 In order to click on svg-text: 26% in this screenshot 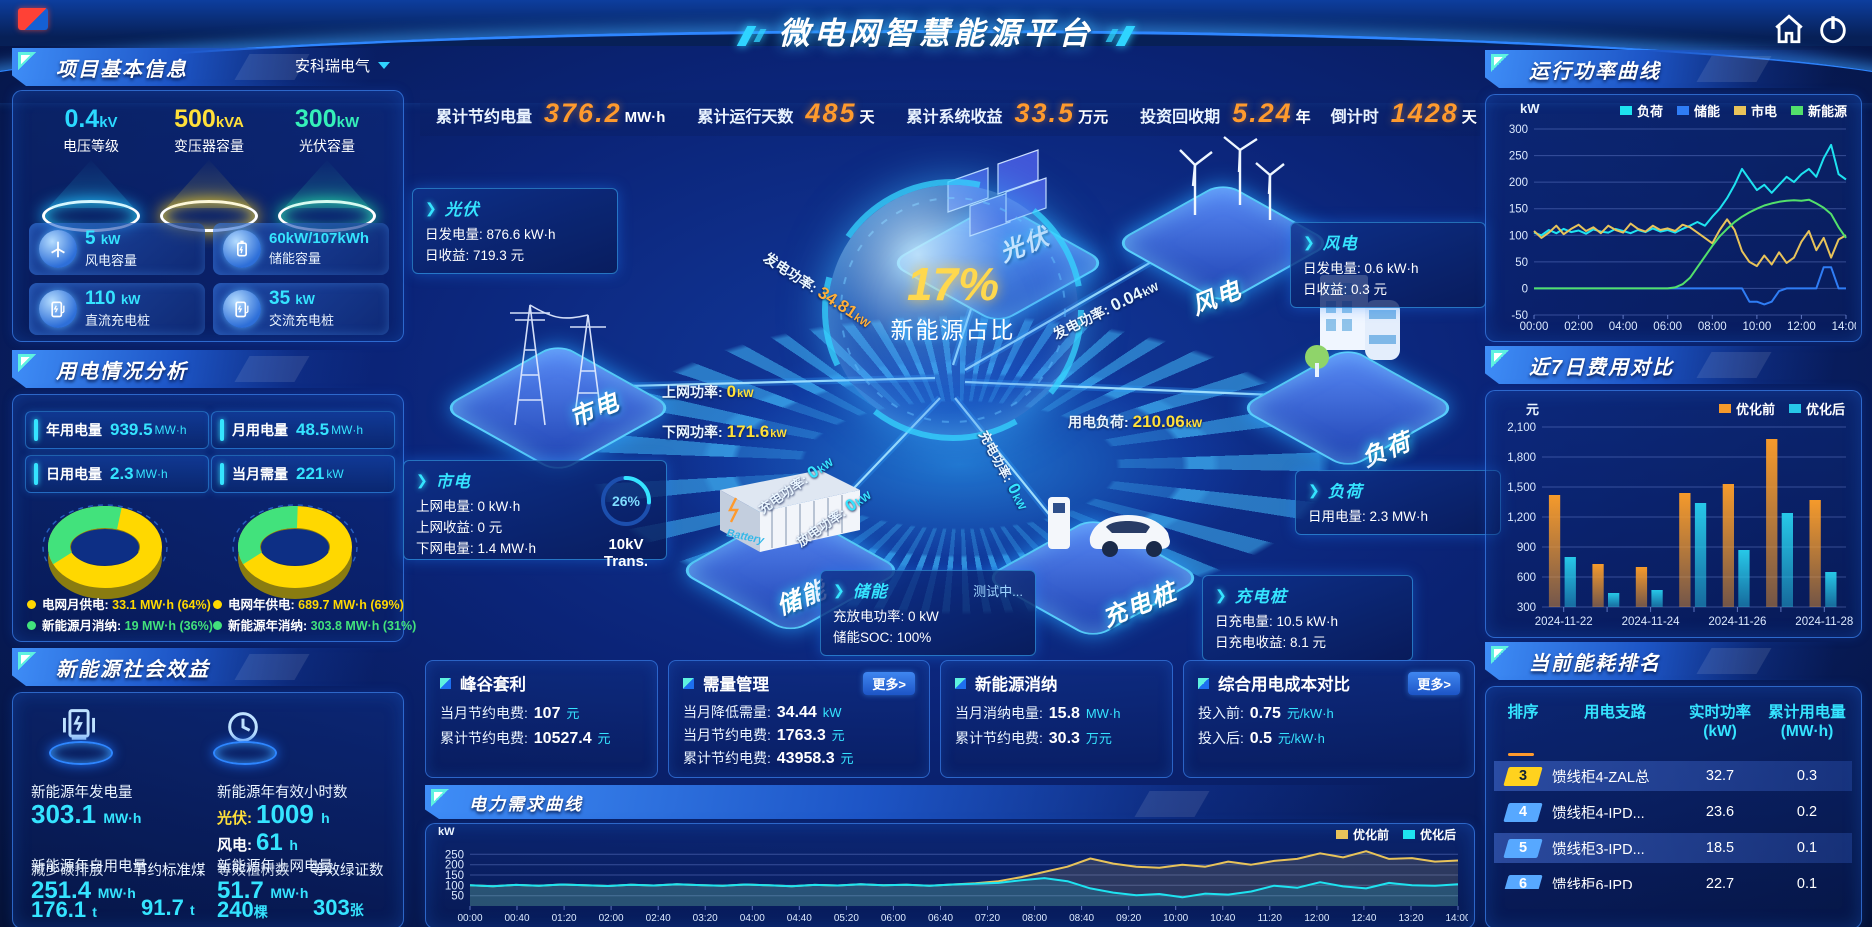, I will do `click(626, 501)`.